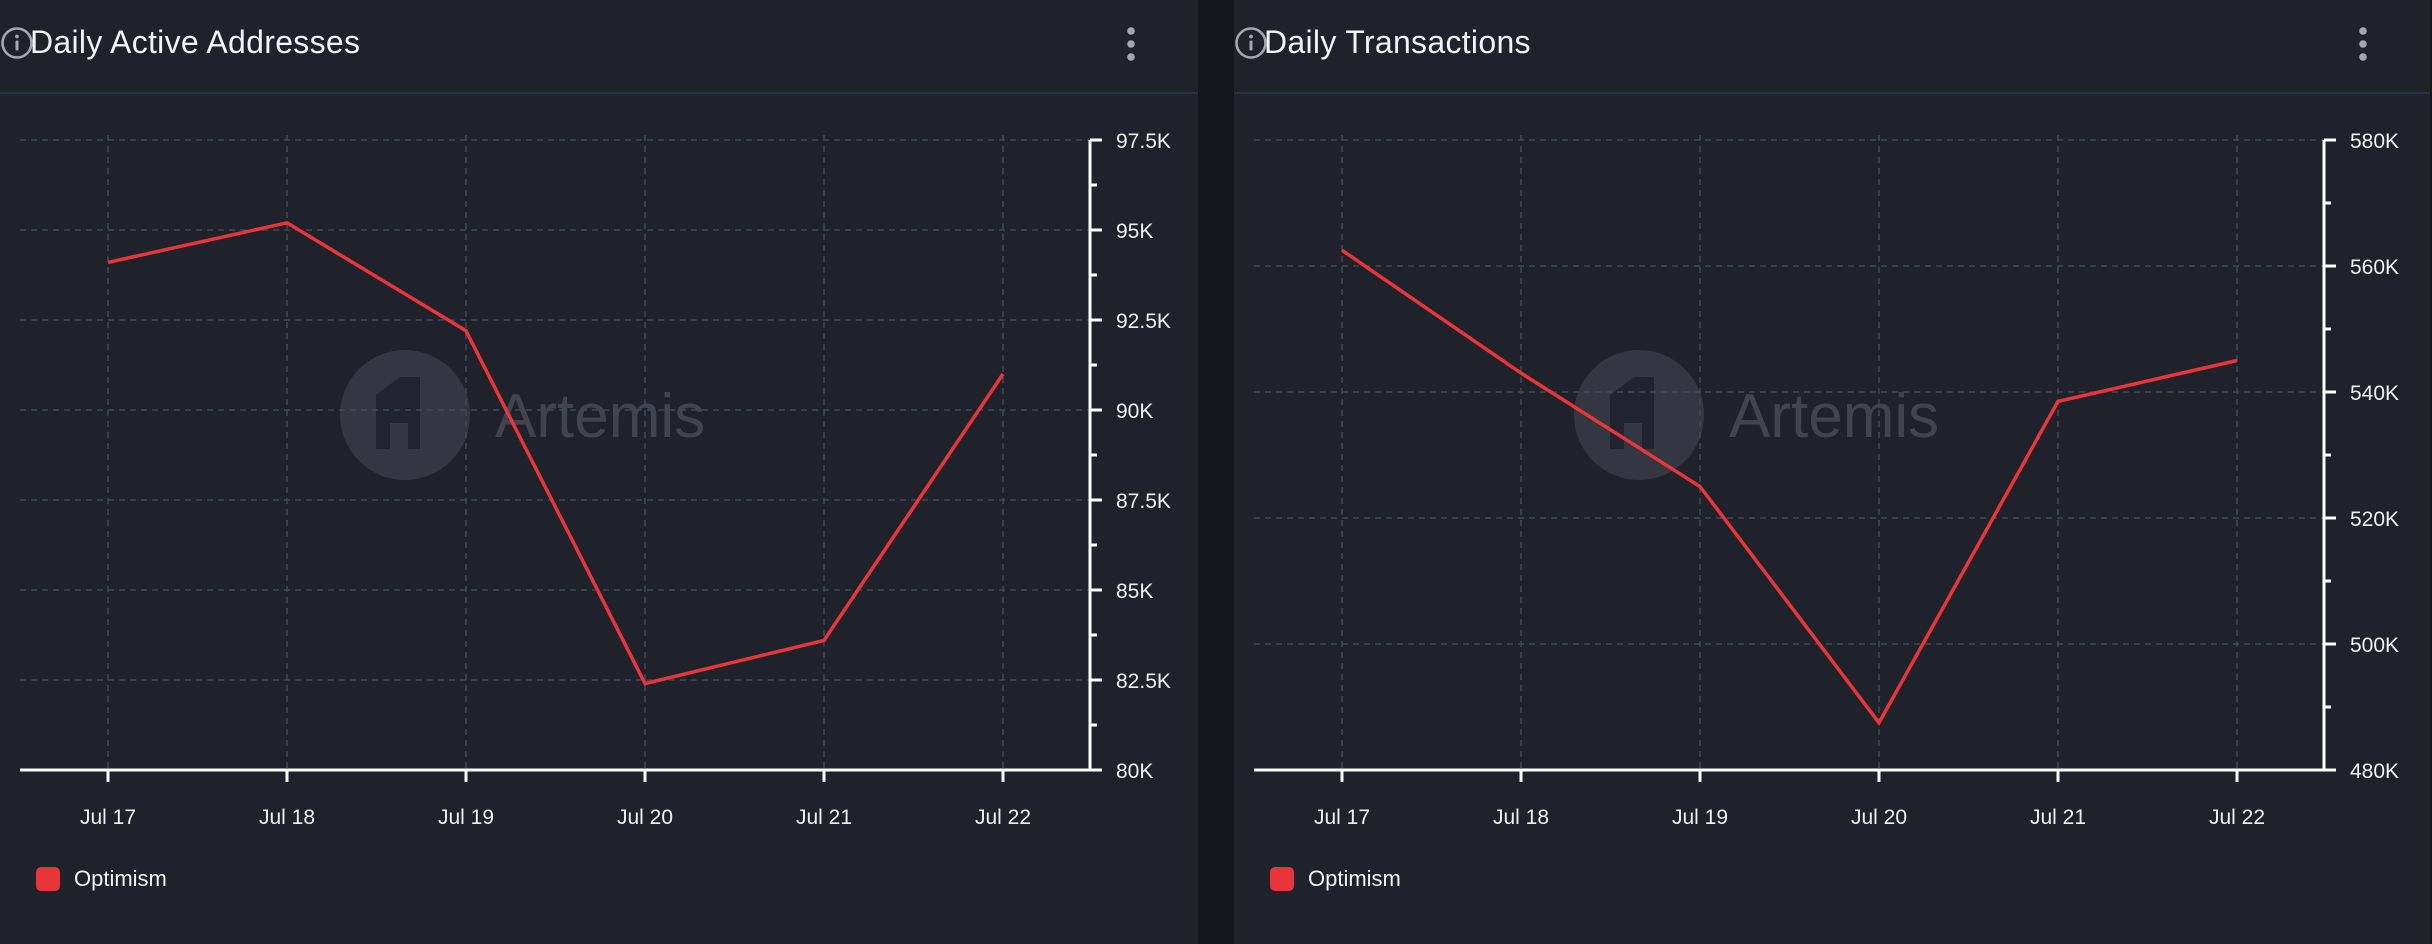 The width and height of the screenshot is (2432, 944). I want to click on panel-header: Daily Active Addresses, so click(599, 47).